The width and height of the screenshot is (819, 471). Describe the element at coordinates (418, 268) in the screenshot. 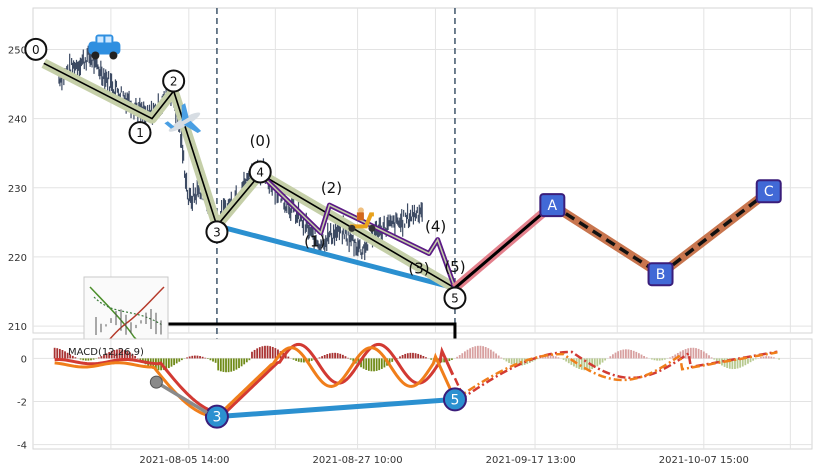

I see `sub-wave-label: (3)` at that location.